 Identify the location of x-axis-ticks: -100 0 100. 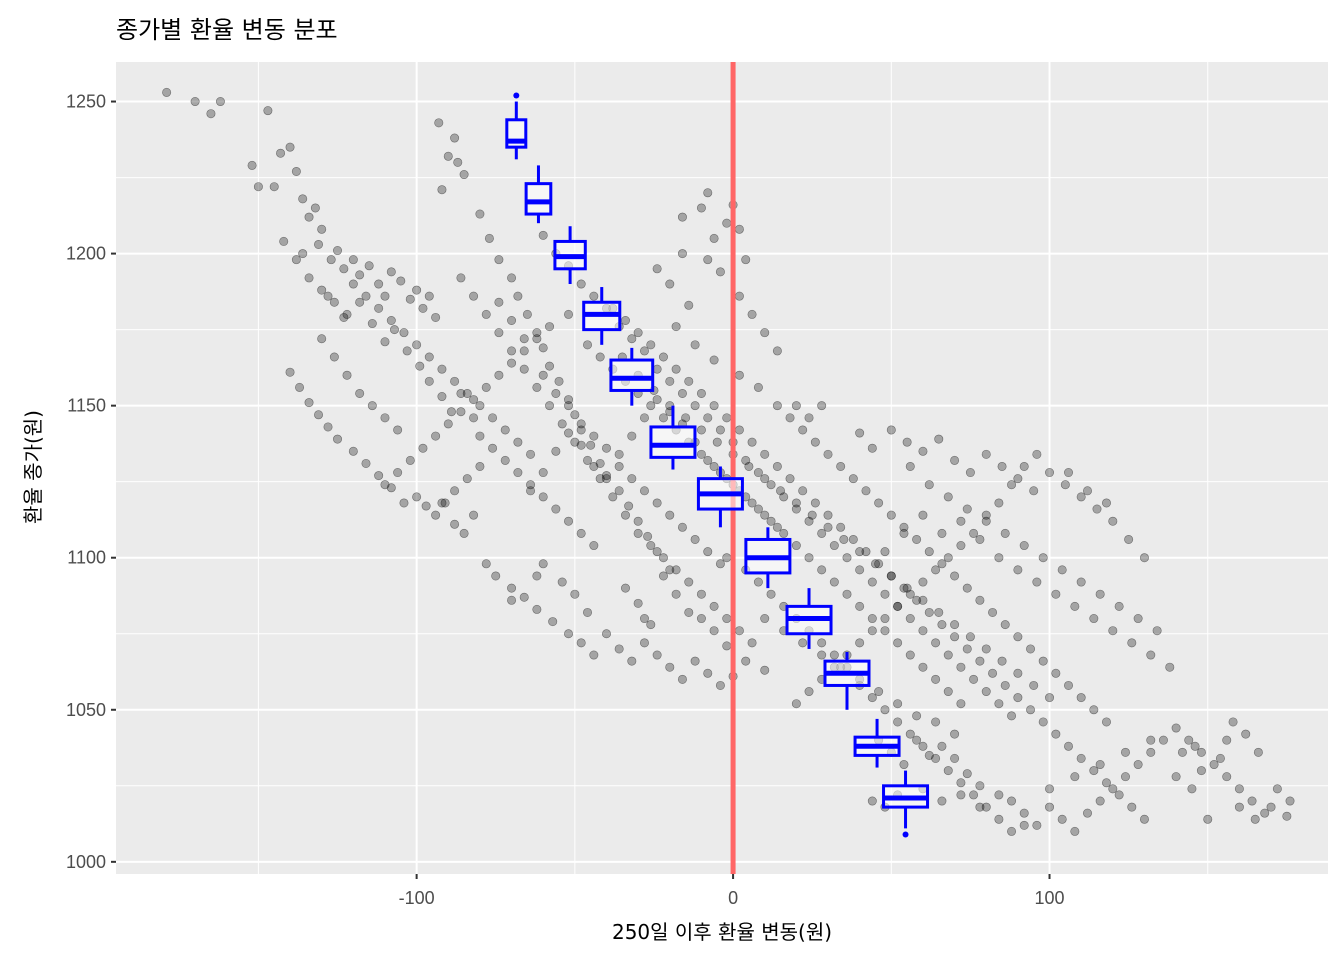
(732, 891).